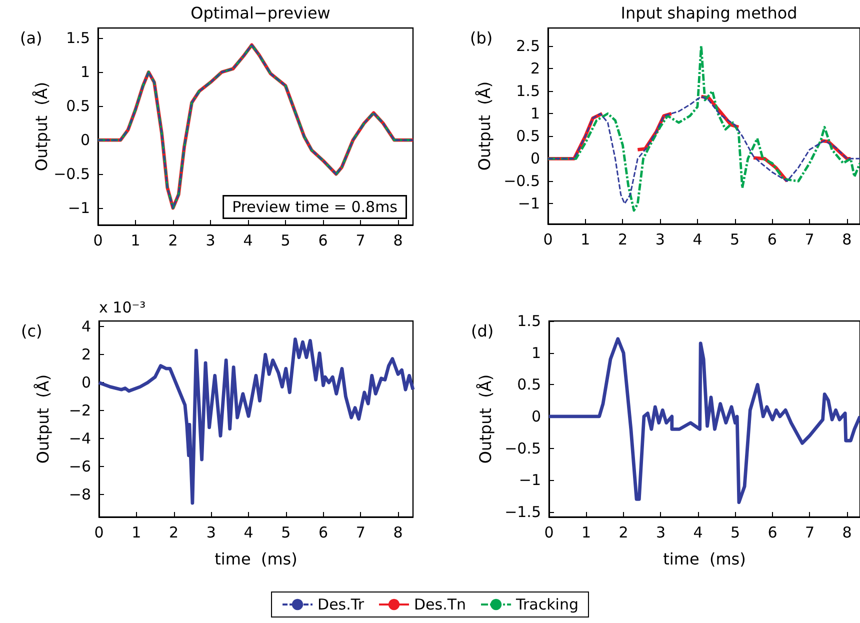 Image resolution: width=860 pixels, height=623 pixels. What do you see at coordinates (31, 331) in the screenshot?
I see `text: (c)` at bounding box center [31, 331].